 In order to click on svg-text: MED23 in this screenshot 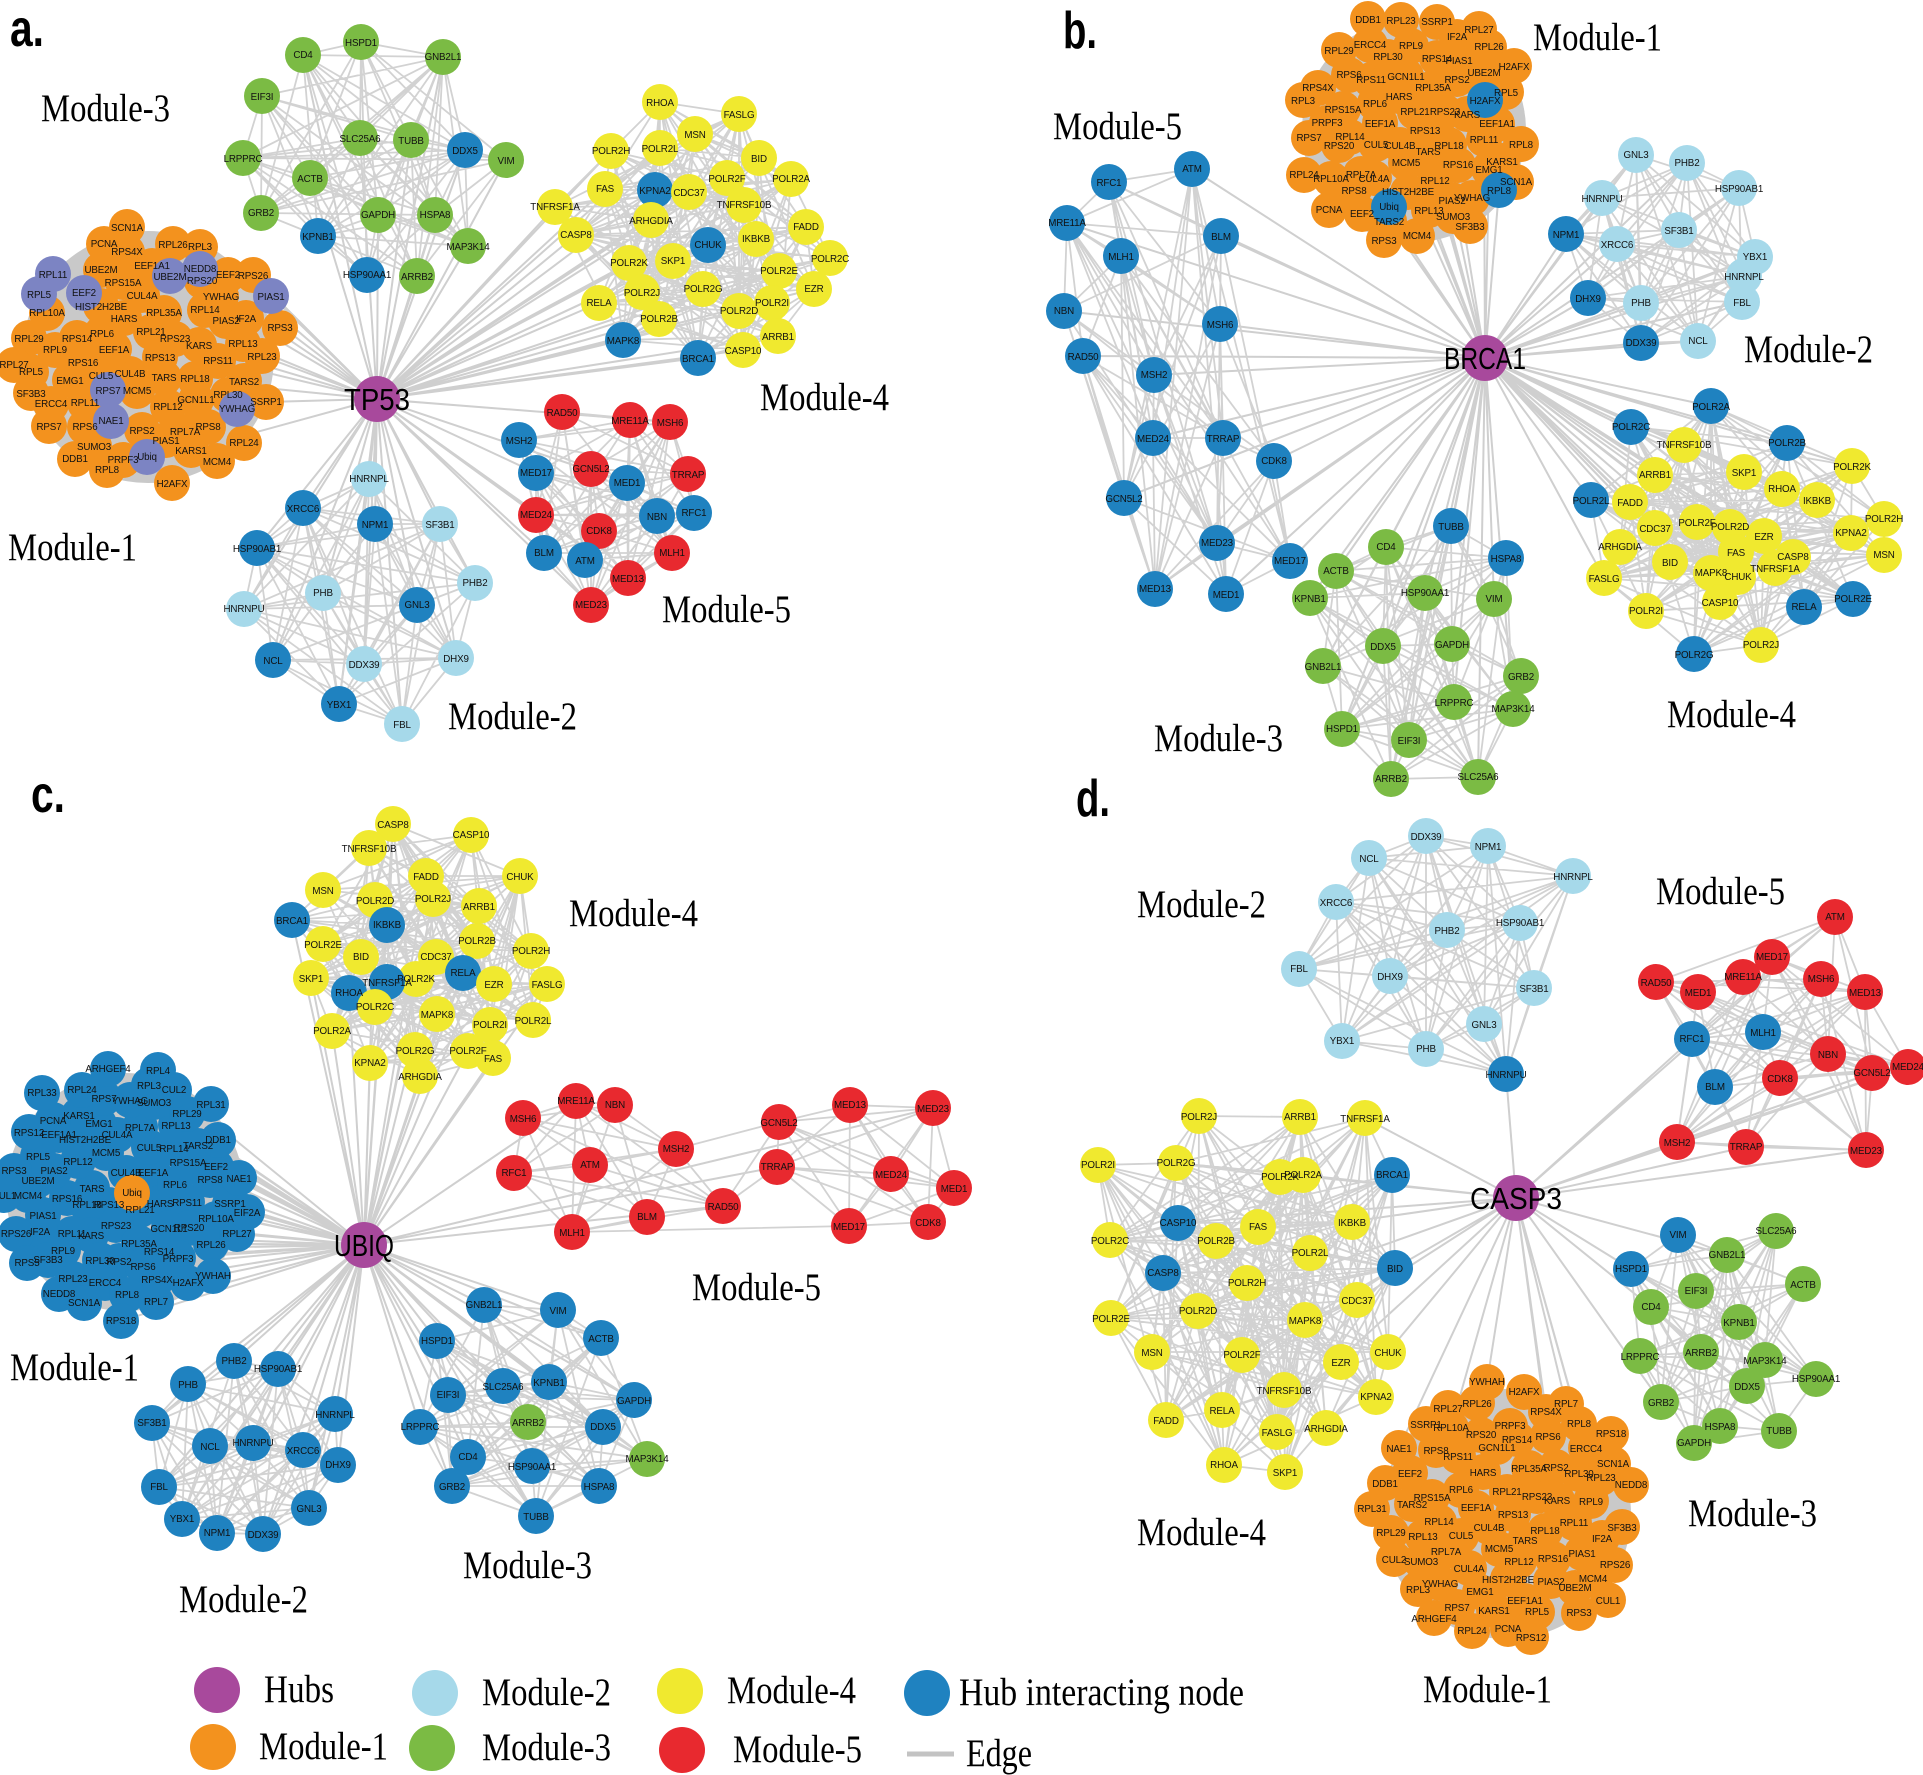, I will do `click(591, 605)`.